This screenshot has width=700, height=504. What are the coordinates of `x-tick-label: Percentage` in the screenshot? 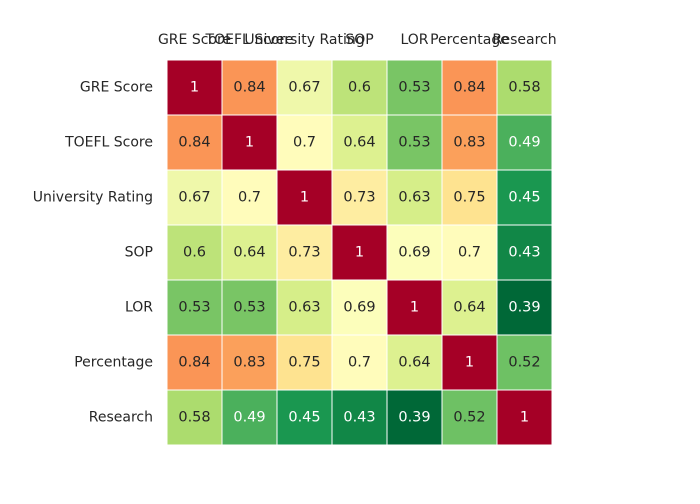 It's located at (469, 40).